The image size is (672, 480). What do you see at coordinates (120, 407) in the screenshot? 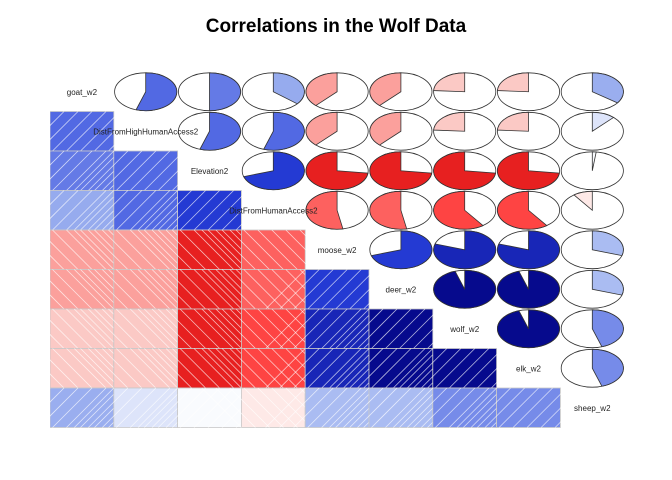
I see `shade-cell-sheep_w2-goat_w2` at bounding box center [120, 407].